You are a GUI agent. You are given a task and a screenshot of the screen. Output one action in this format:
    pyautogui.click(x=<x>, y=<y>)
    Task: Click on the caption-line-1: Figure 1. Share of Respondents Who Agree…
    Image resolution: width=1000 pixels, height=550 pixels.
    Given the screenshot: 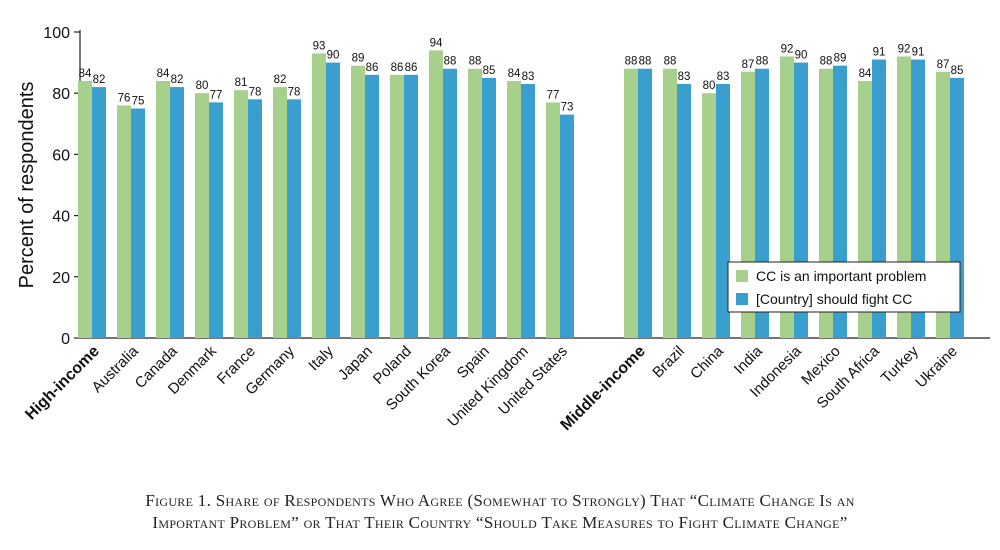 What is the action you would take?
    pyautogui.click(x=500, y=500)
    